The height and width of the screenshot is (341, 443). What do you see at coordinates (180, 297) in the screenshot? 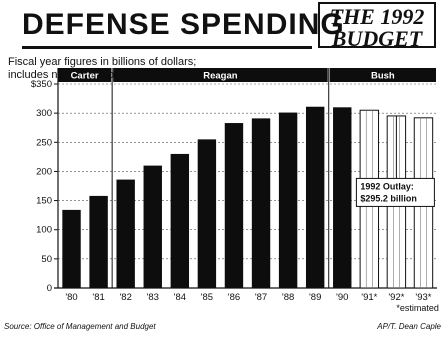
I see `x-tick-label: '84` at bounding box center [180, 297].